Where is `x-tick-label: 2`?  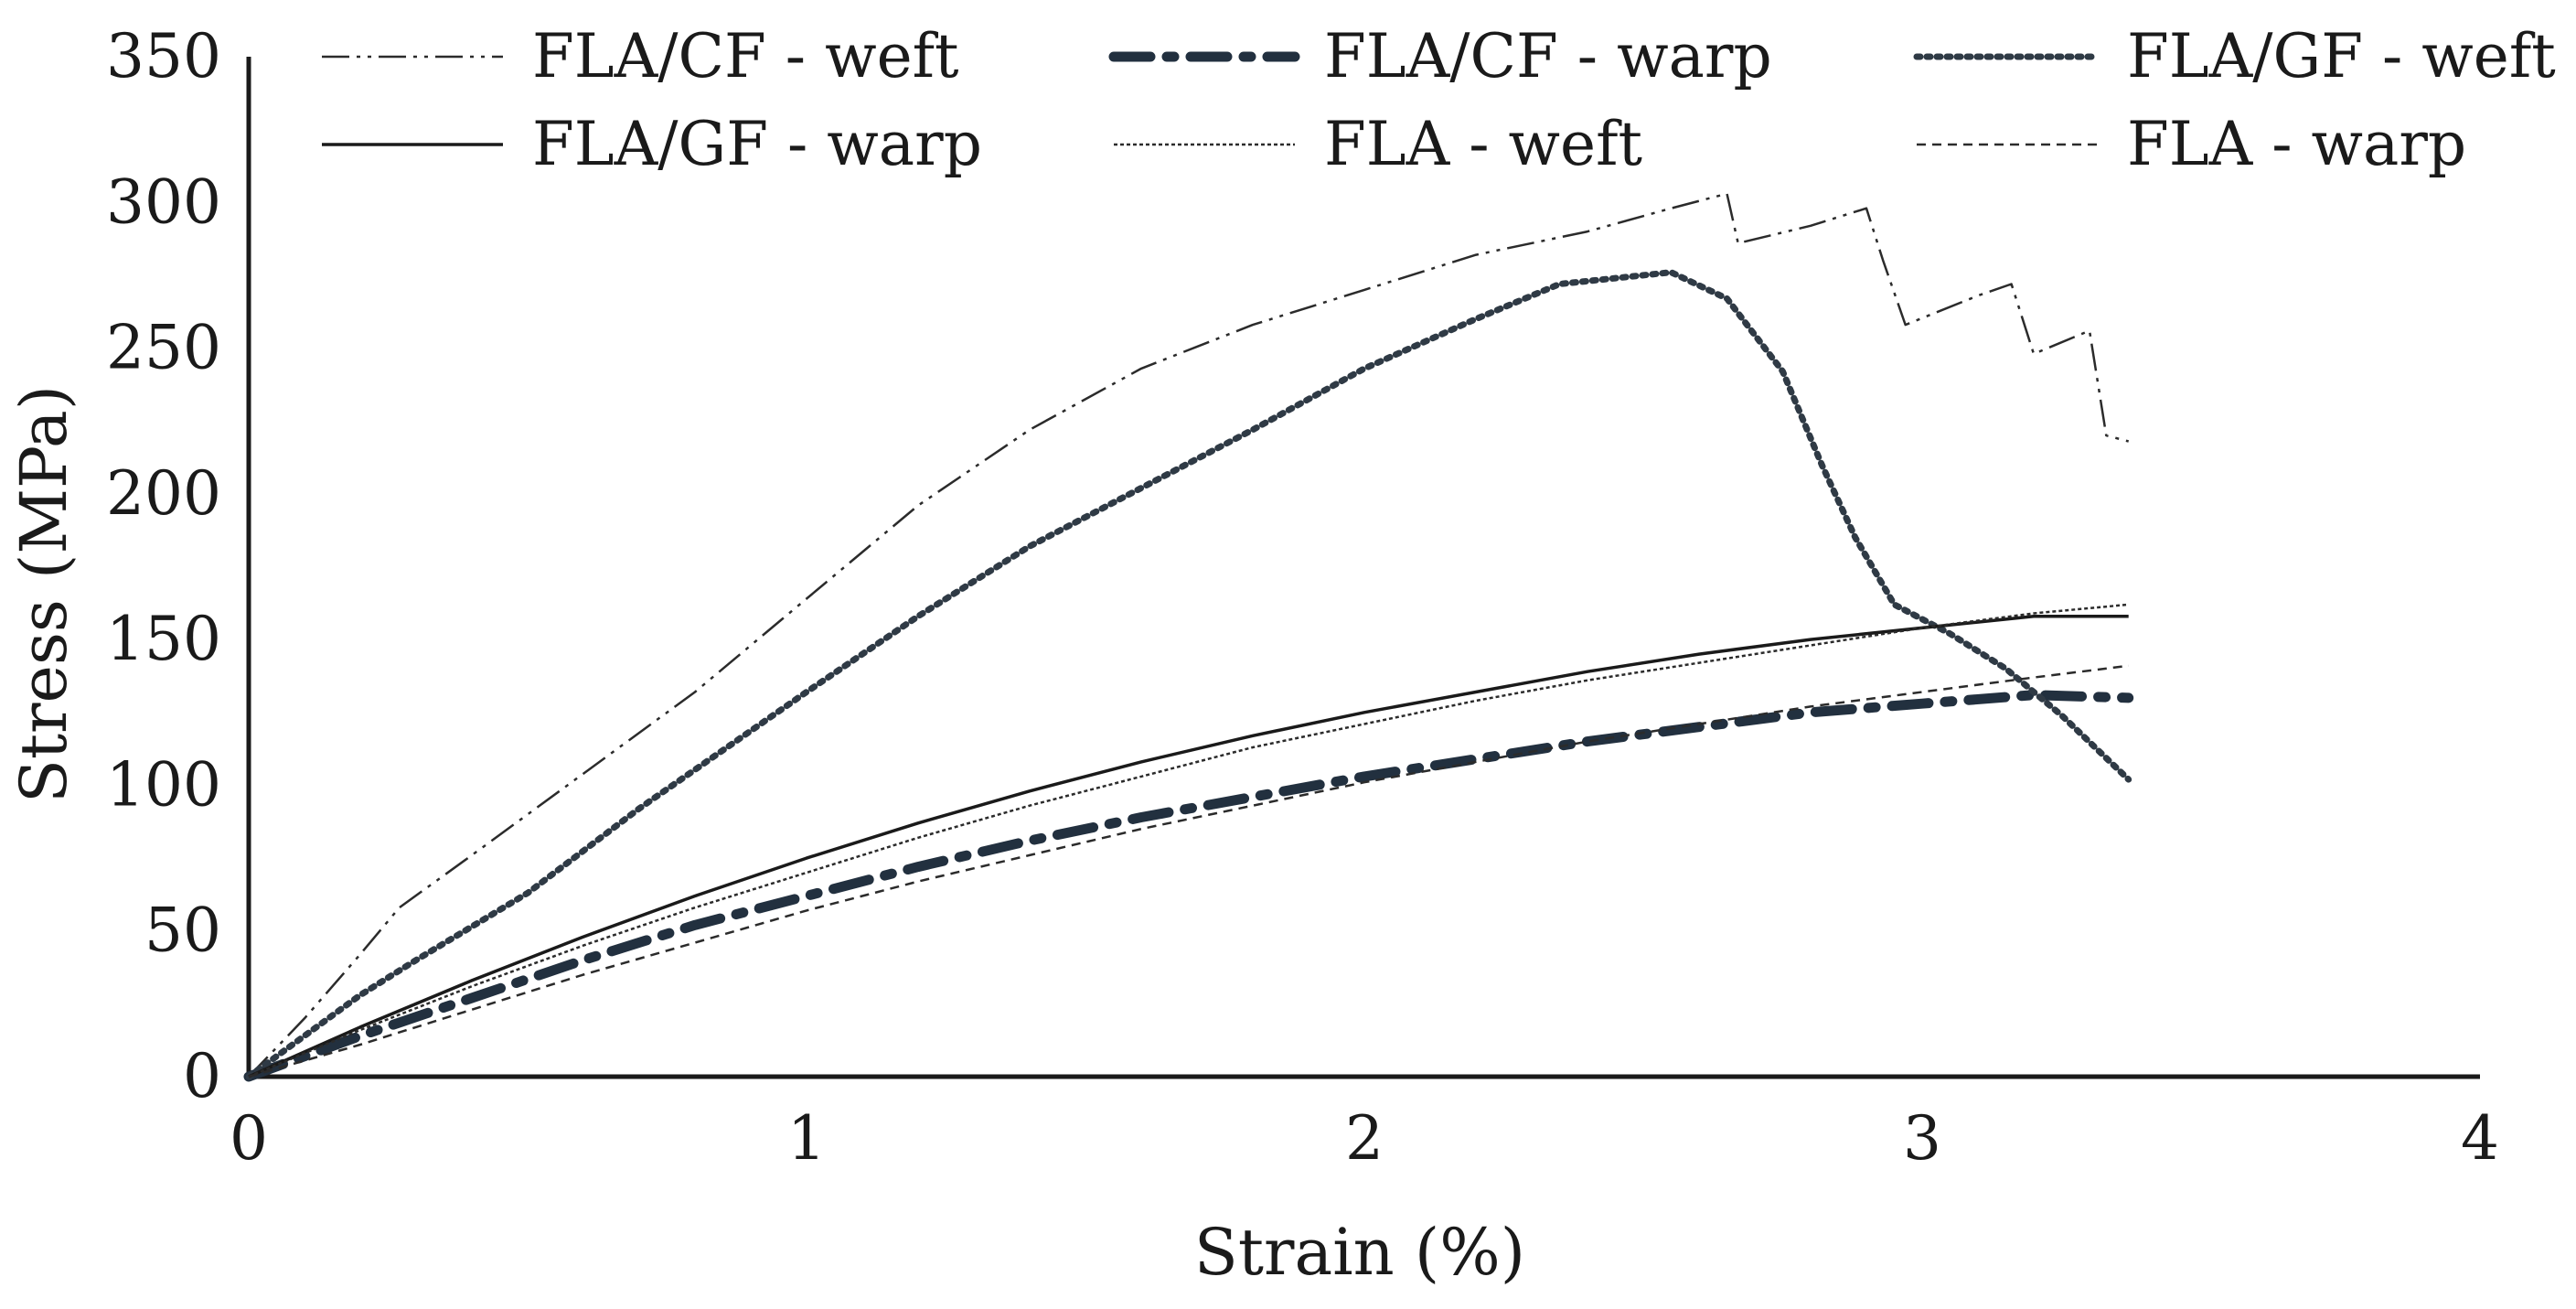 x-tick-label: 2 is located at coordinates (1364, 1138).